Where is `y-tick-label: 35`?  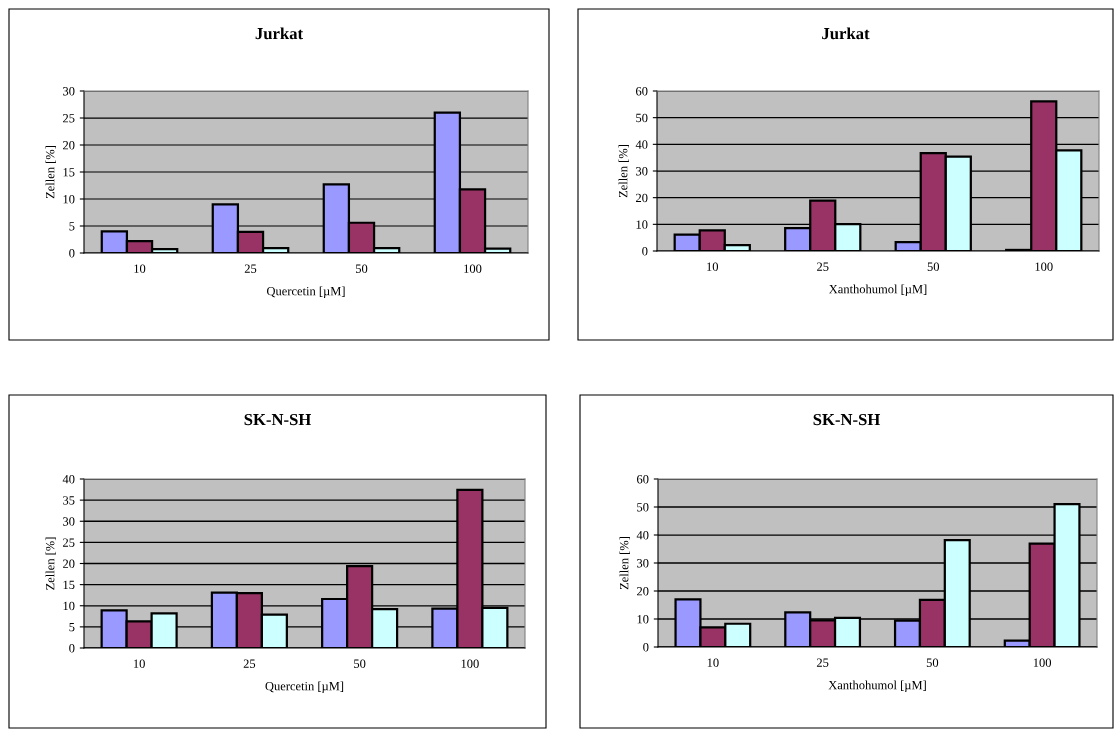
y-tick-label: 35 is located at coordinates (69, 500).